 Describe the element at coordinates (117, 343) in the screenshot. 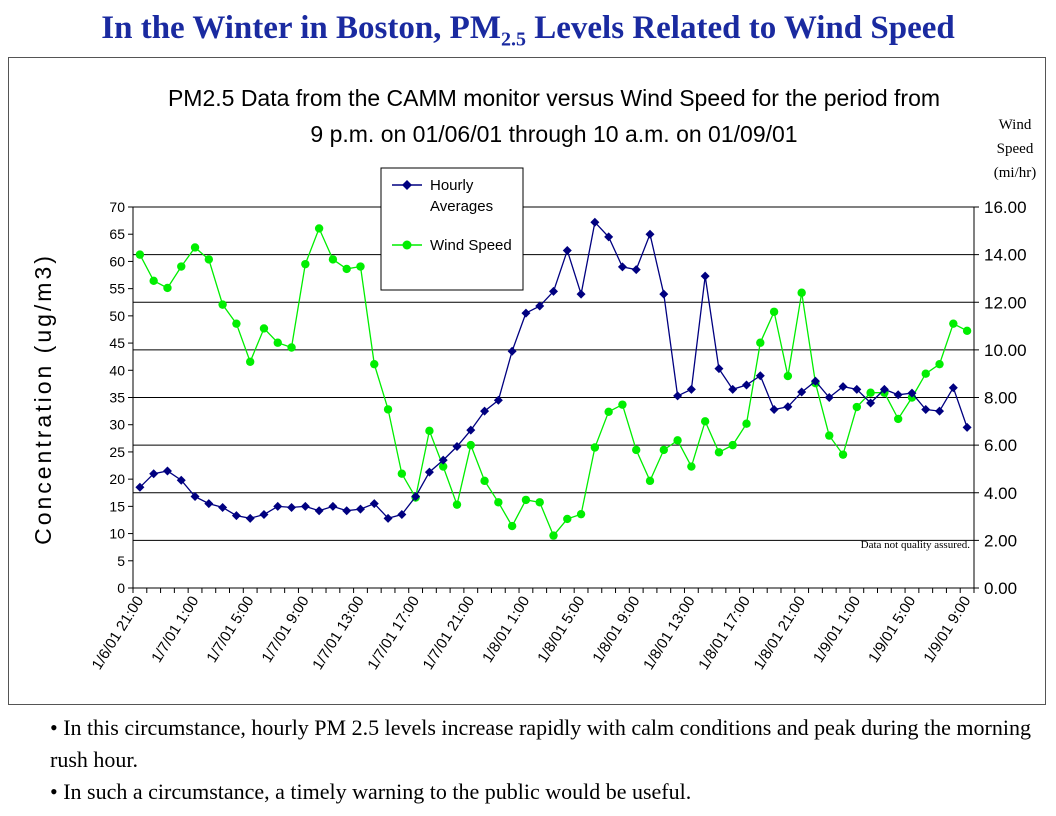

I see `left-tick-label: 45` at that location.